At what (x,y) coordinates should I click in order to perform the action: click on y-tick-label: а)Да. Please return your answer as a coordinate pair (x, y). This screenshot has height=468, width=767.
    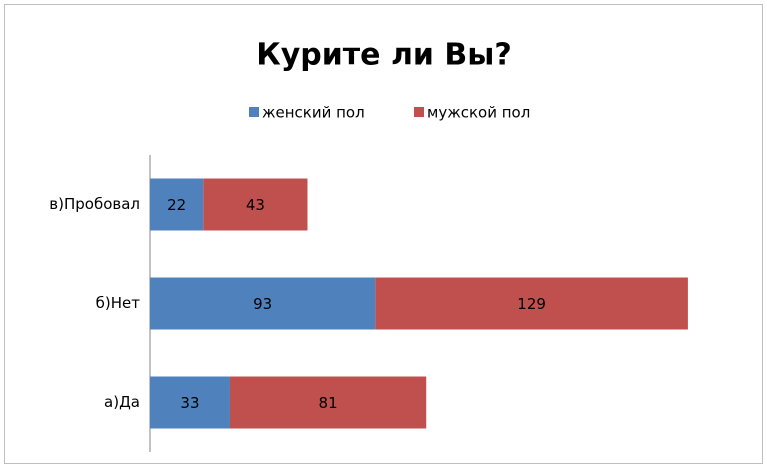
    Looking at the image, I should click on (122, 402).